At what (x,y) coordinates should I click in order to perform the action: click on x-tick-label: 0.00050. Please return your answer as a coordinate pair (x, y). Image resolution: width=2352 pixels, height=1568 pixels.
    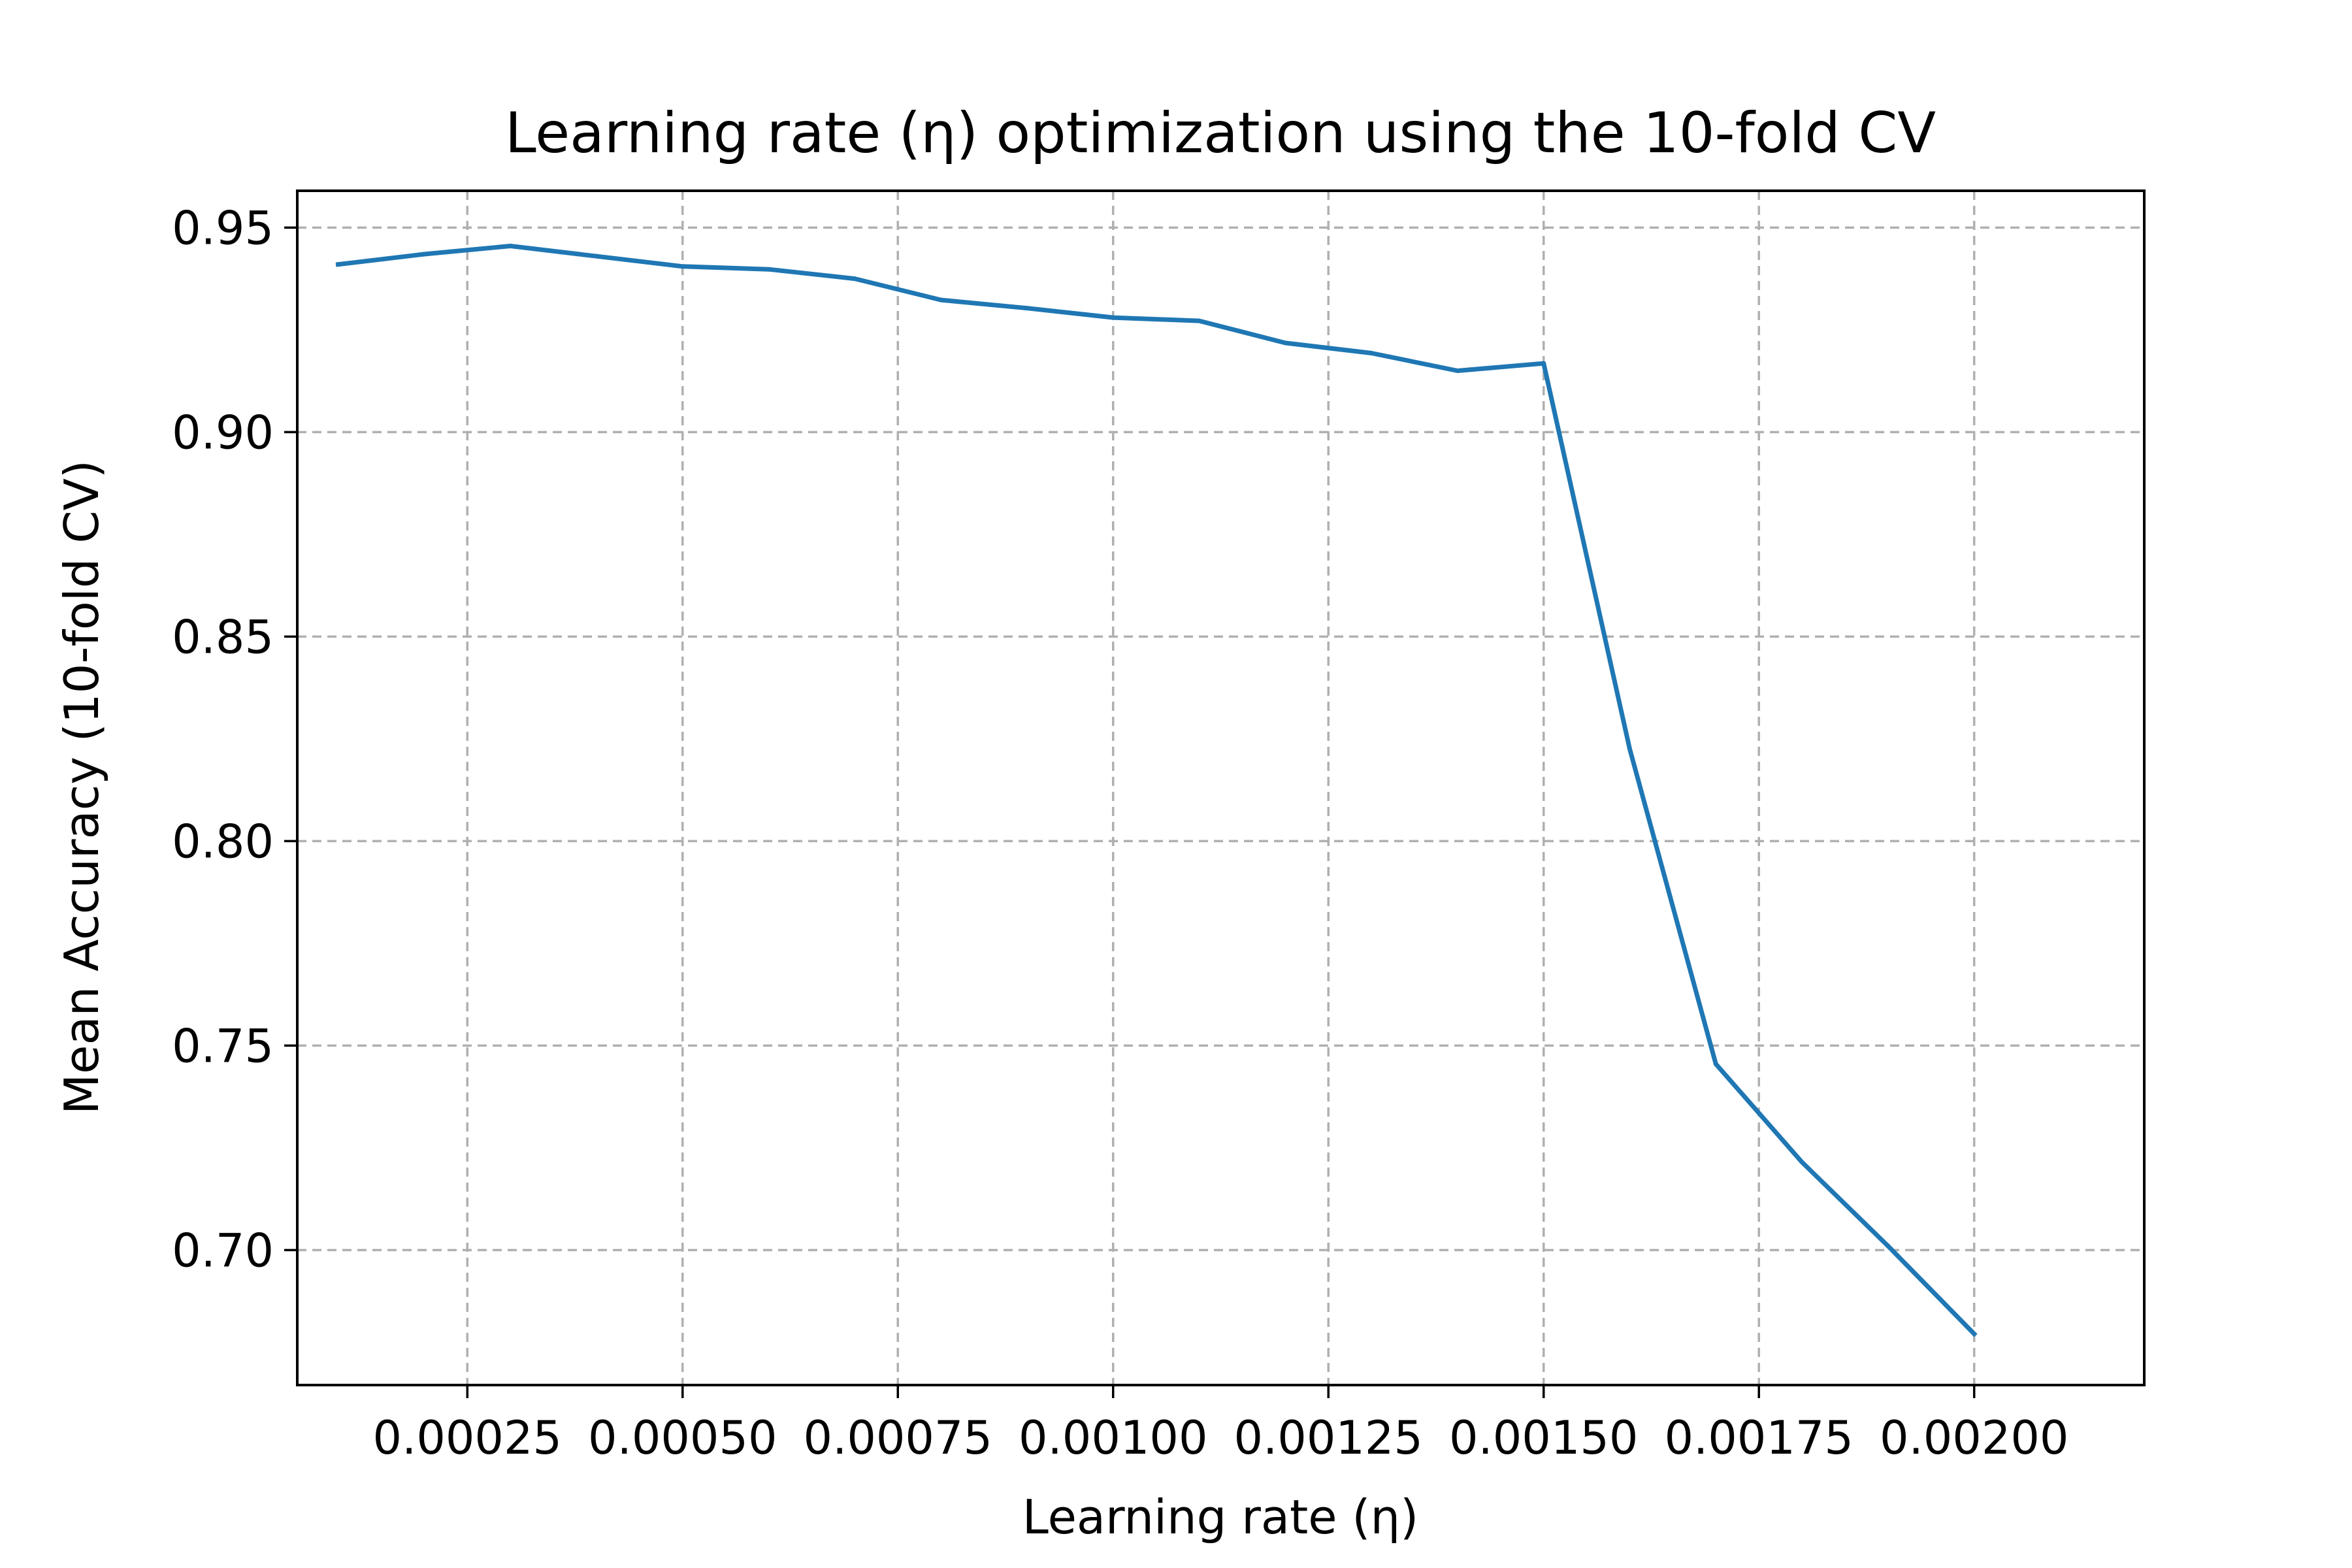
    Looking at the image, I should click on (682, 1438).